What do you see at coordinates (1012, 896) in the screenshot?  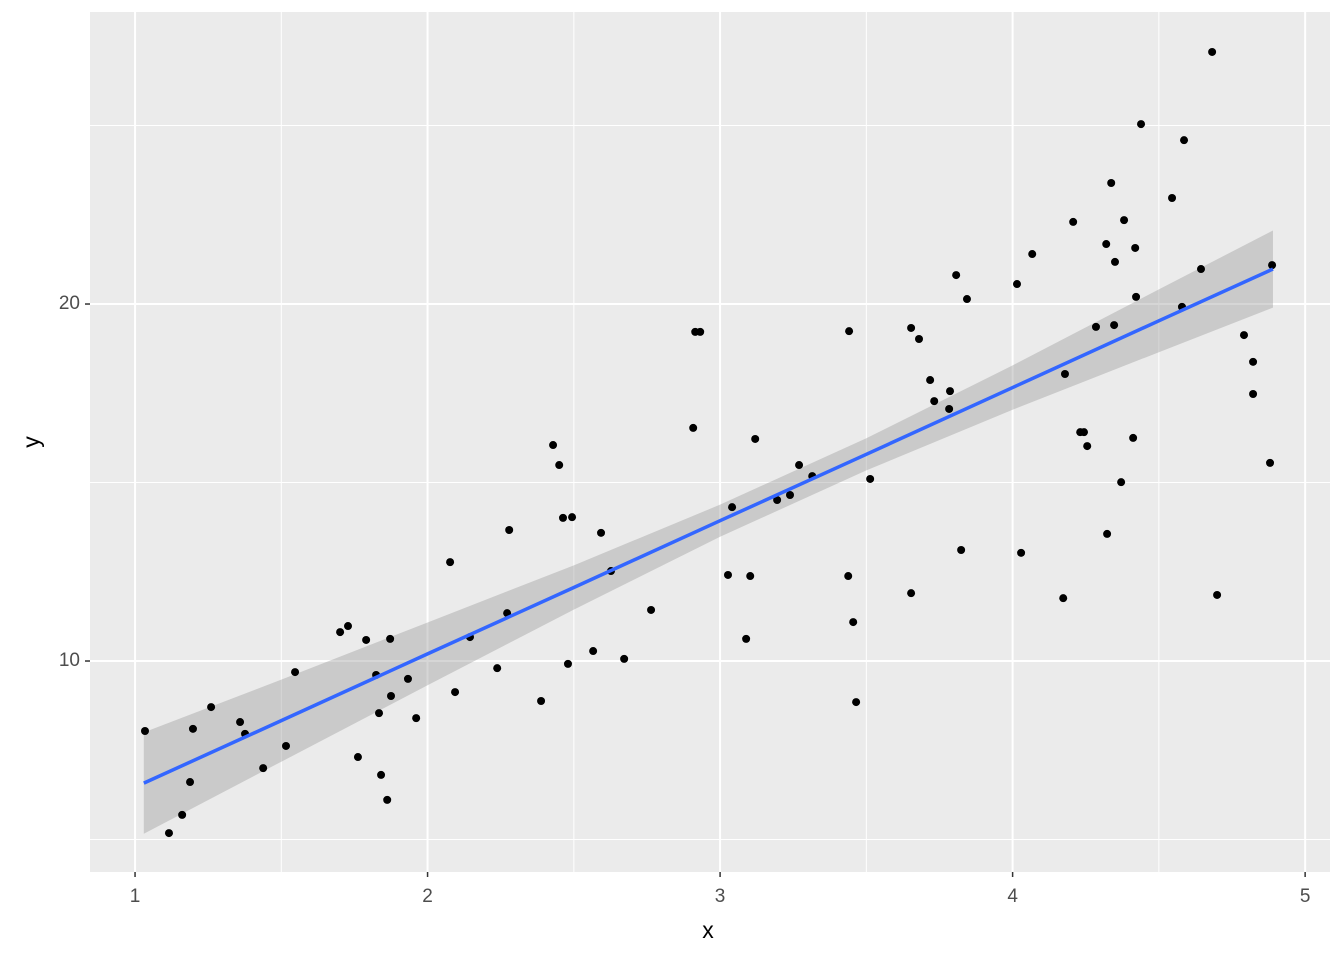 I see `x-tick-label: 4` at bounding box center [1012, 896].